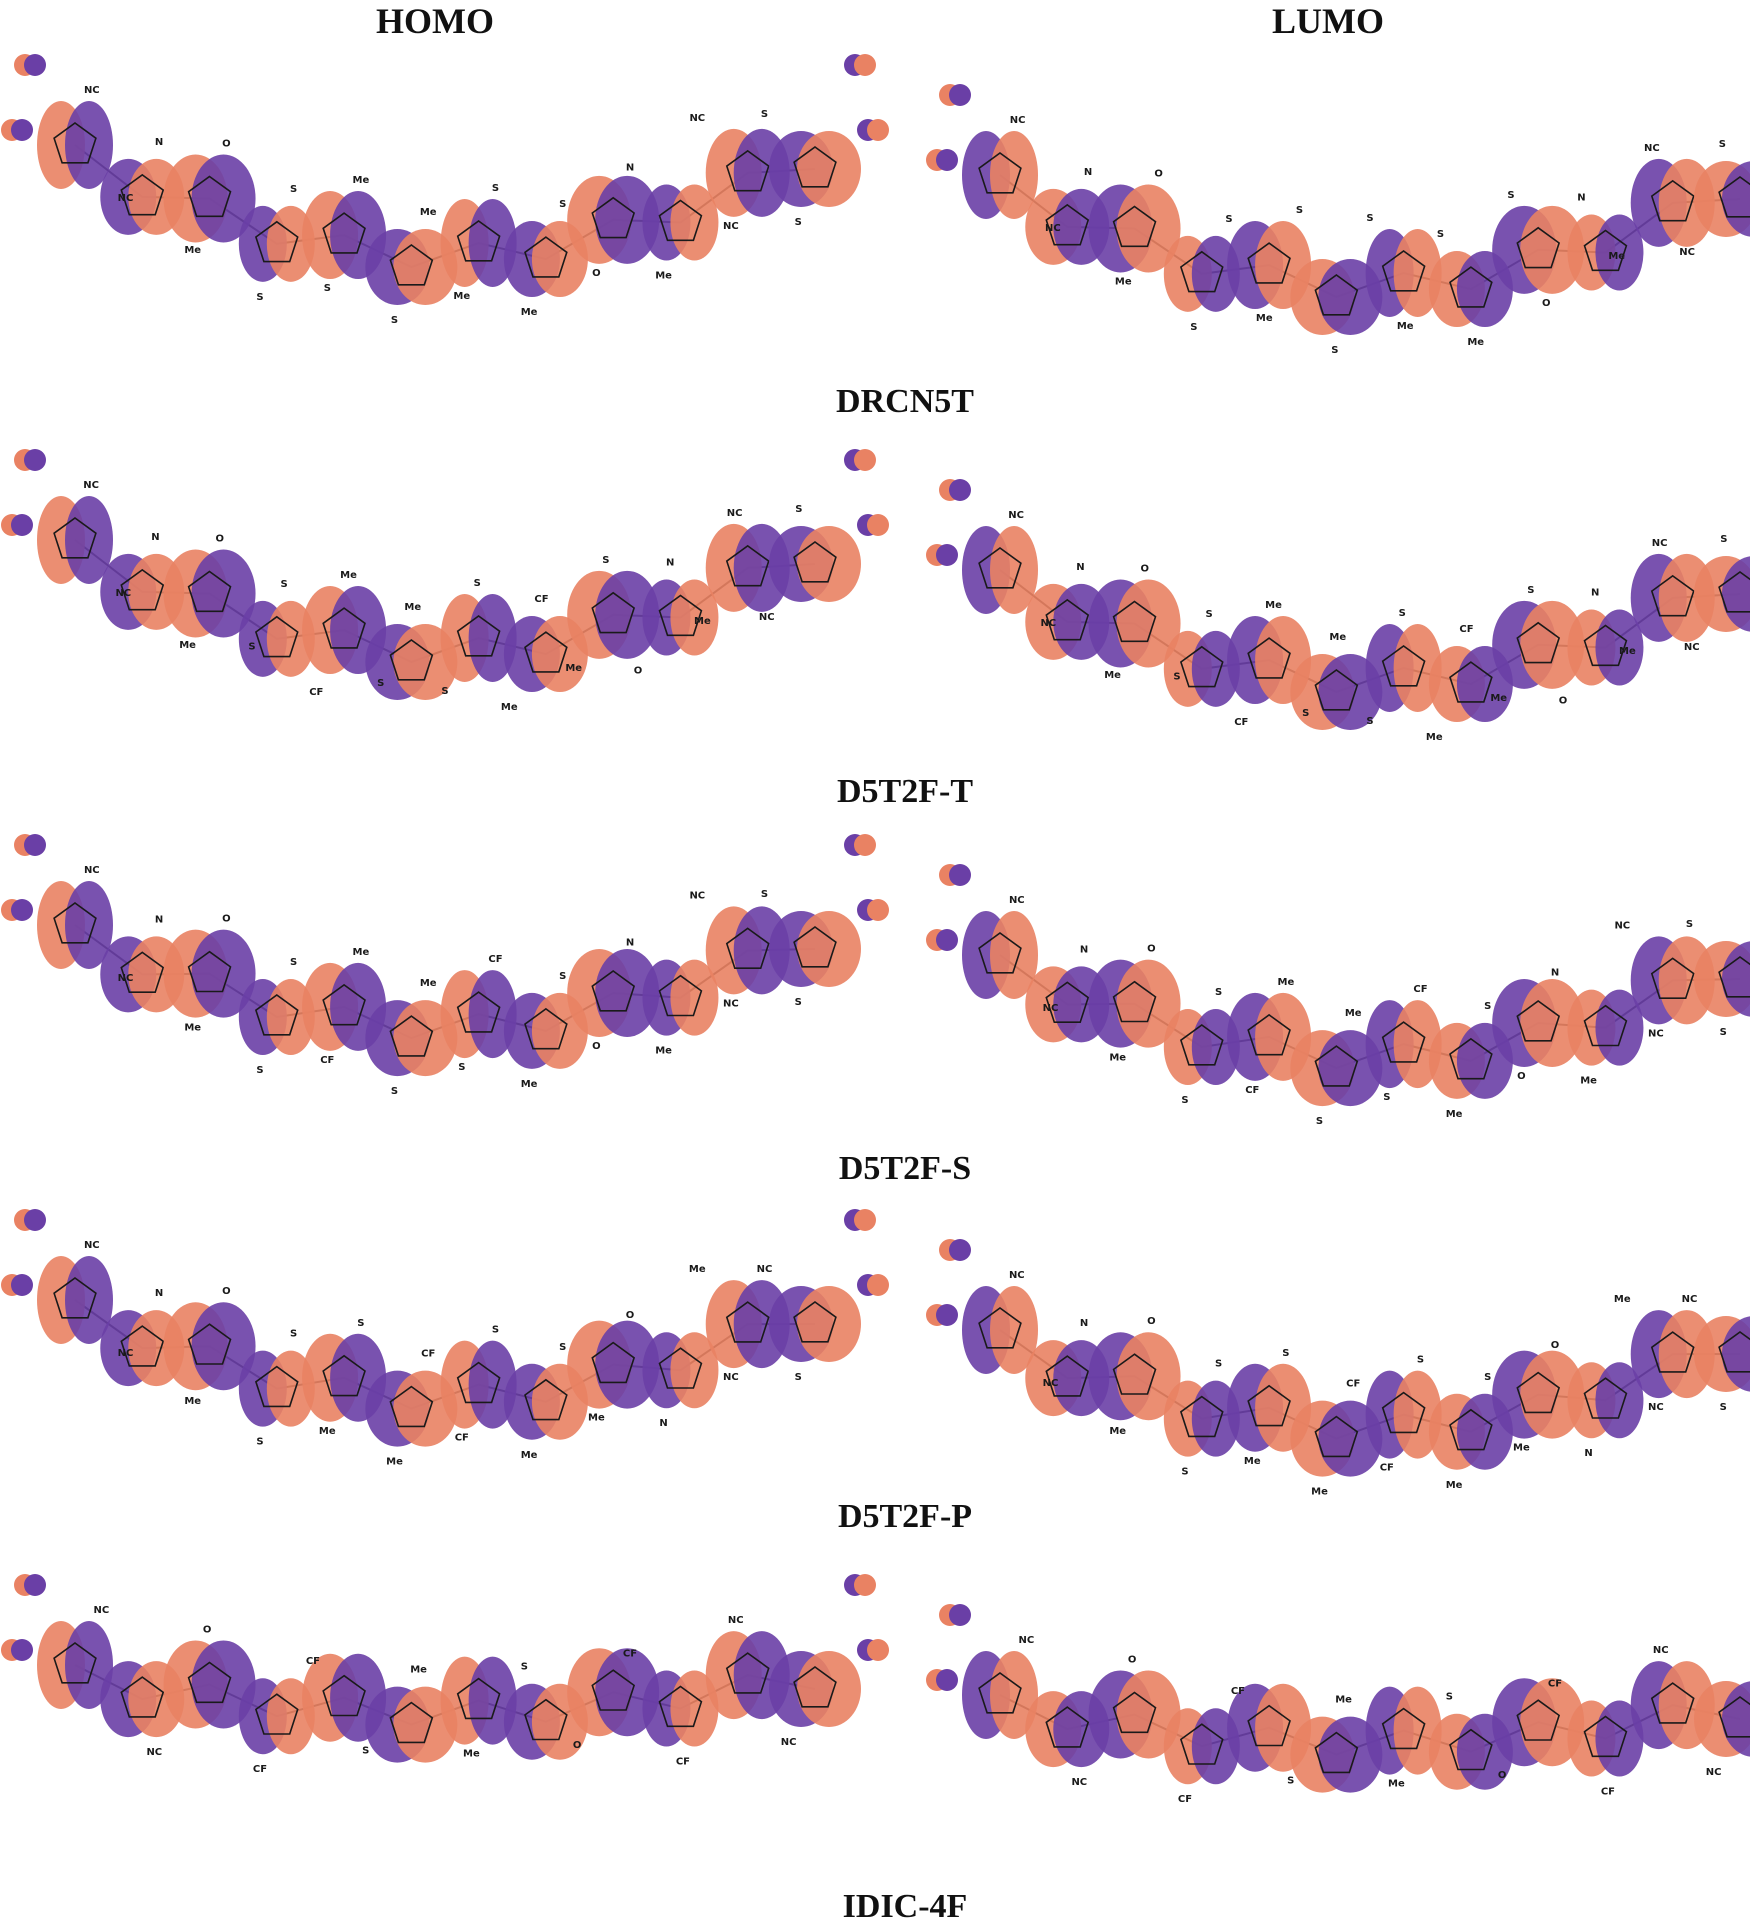 The image size is (1750, 1930). I want to click on homo-orbital-panel-3: NC NC N Me O S S Me S Me CF CF S Me S Me O N Me NC NC S, so click(445, 1338).